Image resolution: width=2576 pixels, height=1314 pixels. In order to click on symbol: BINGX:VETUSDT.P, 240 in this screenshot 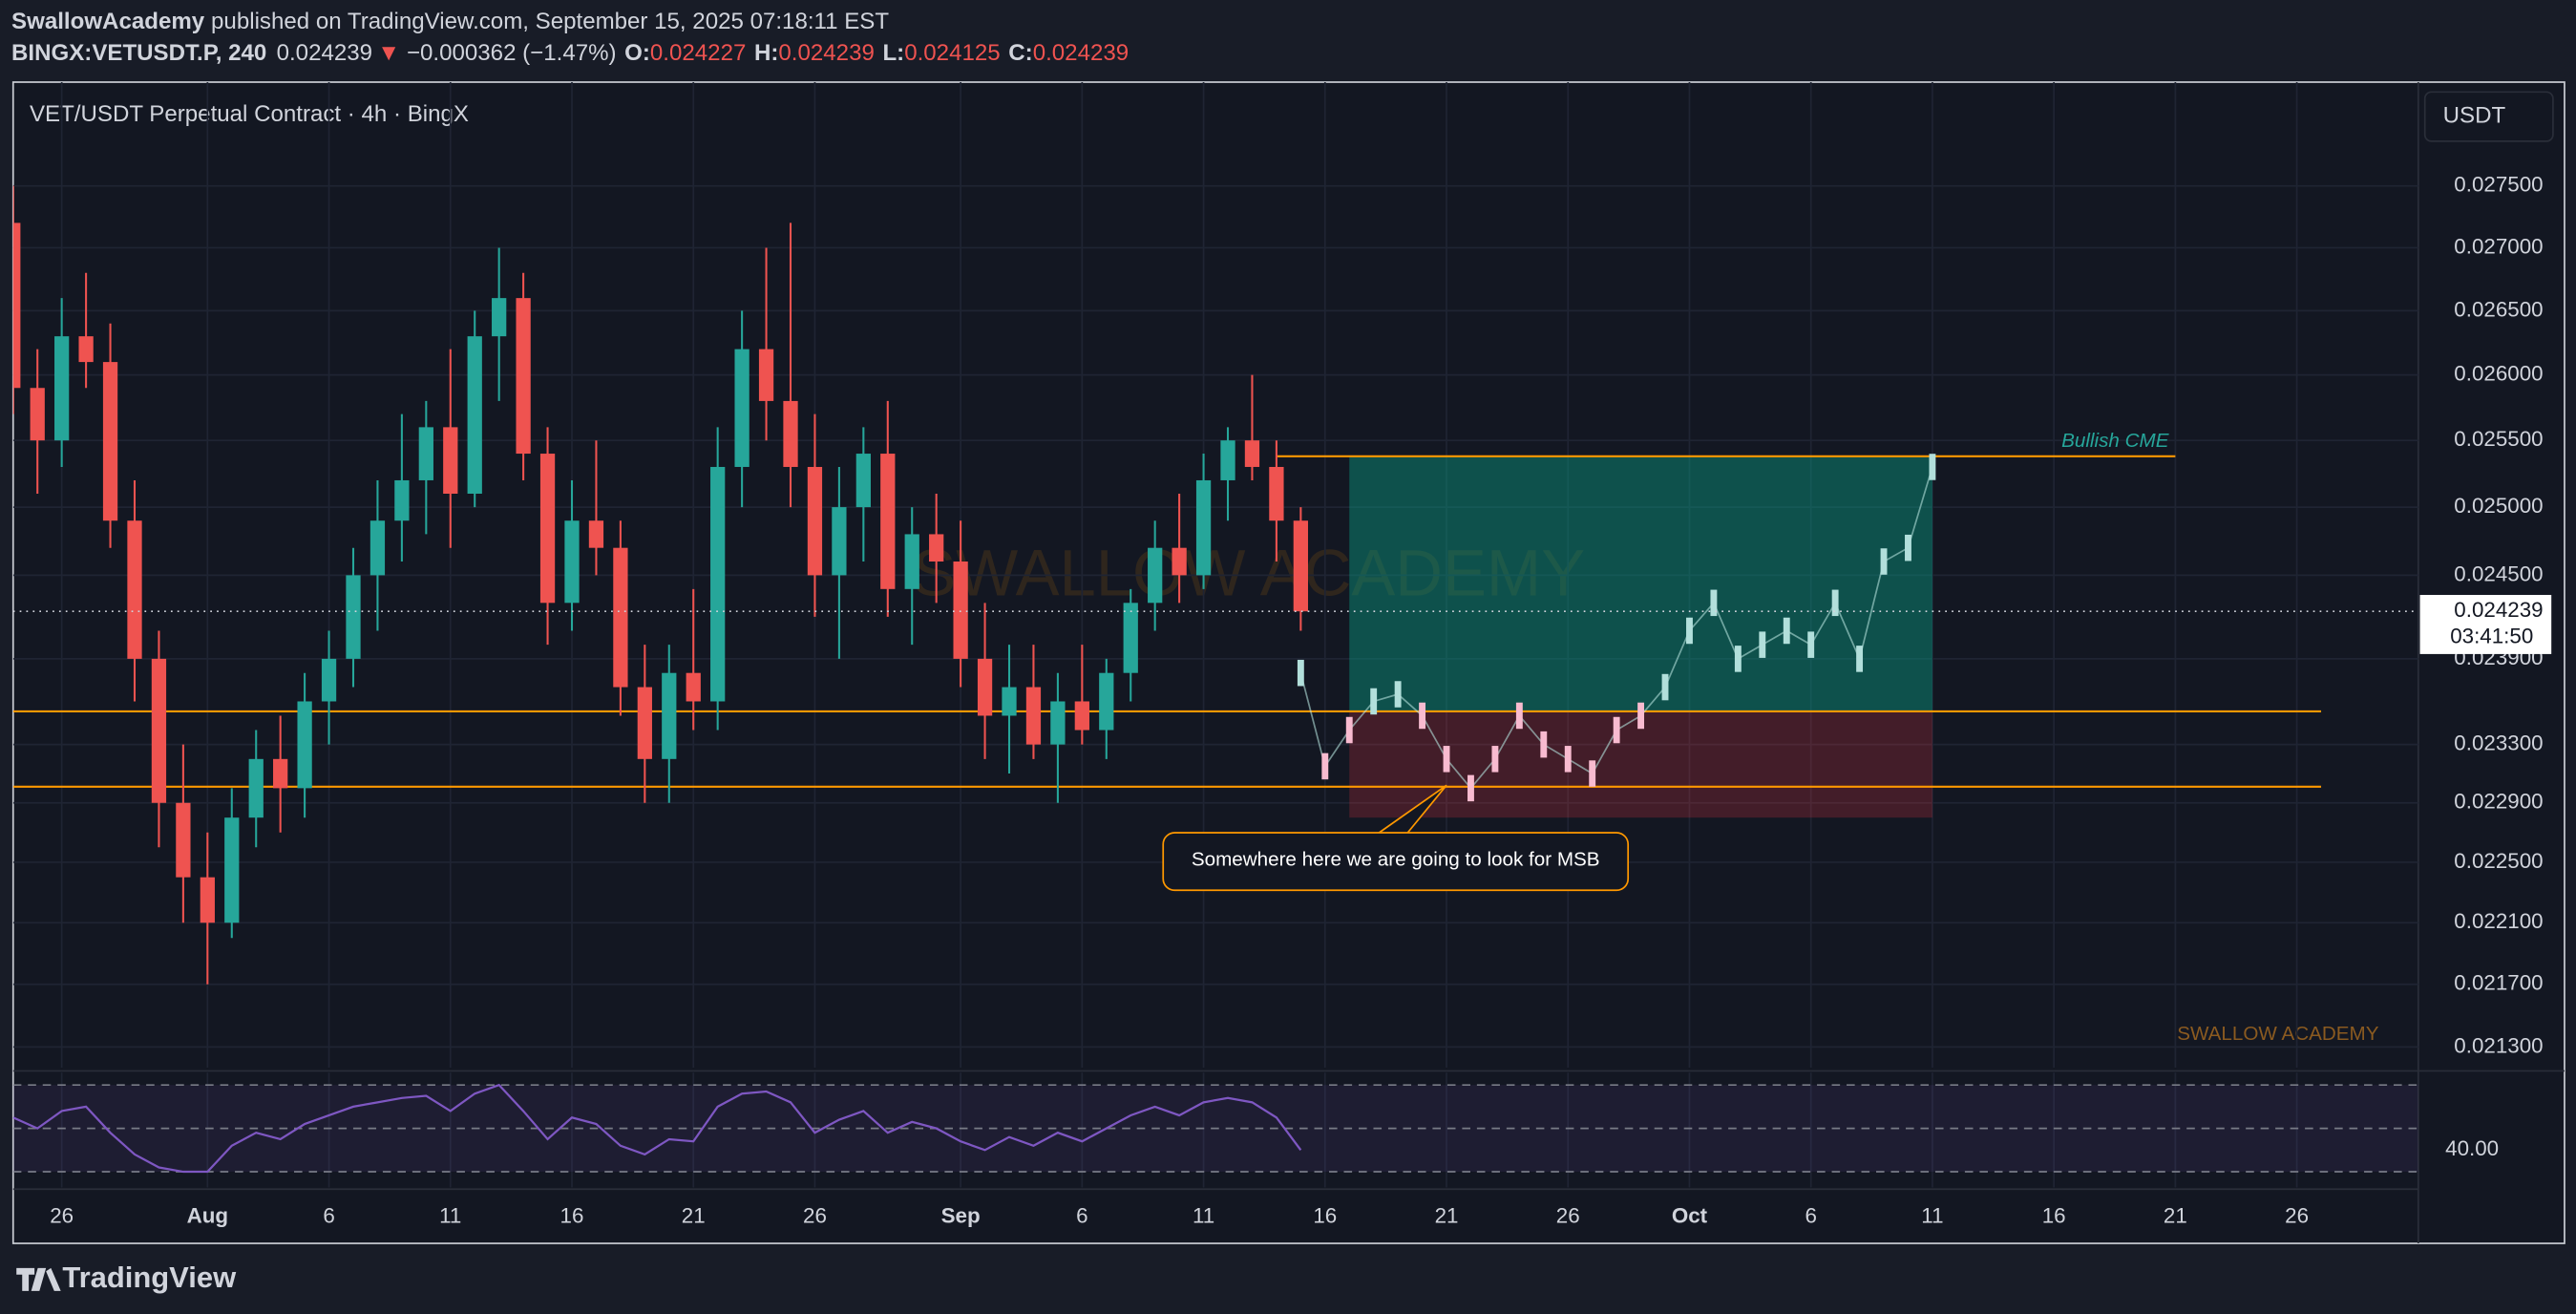, I will do `click(138, 53)`.